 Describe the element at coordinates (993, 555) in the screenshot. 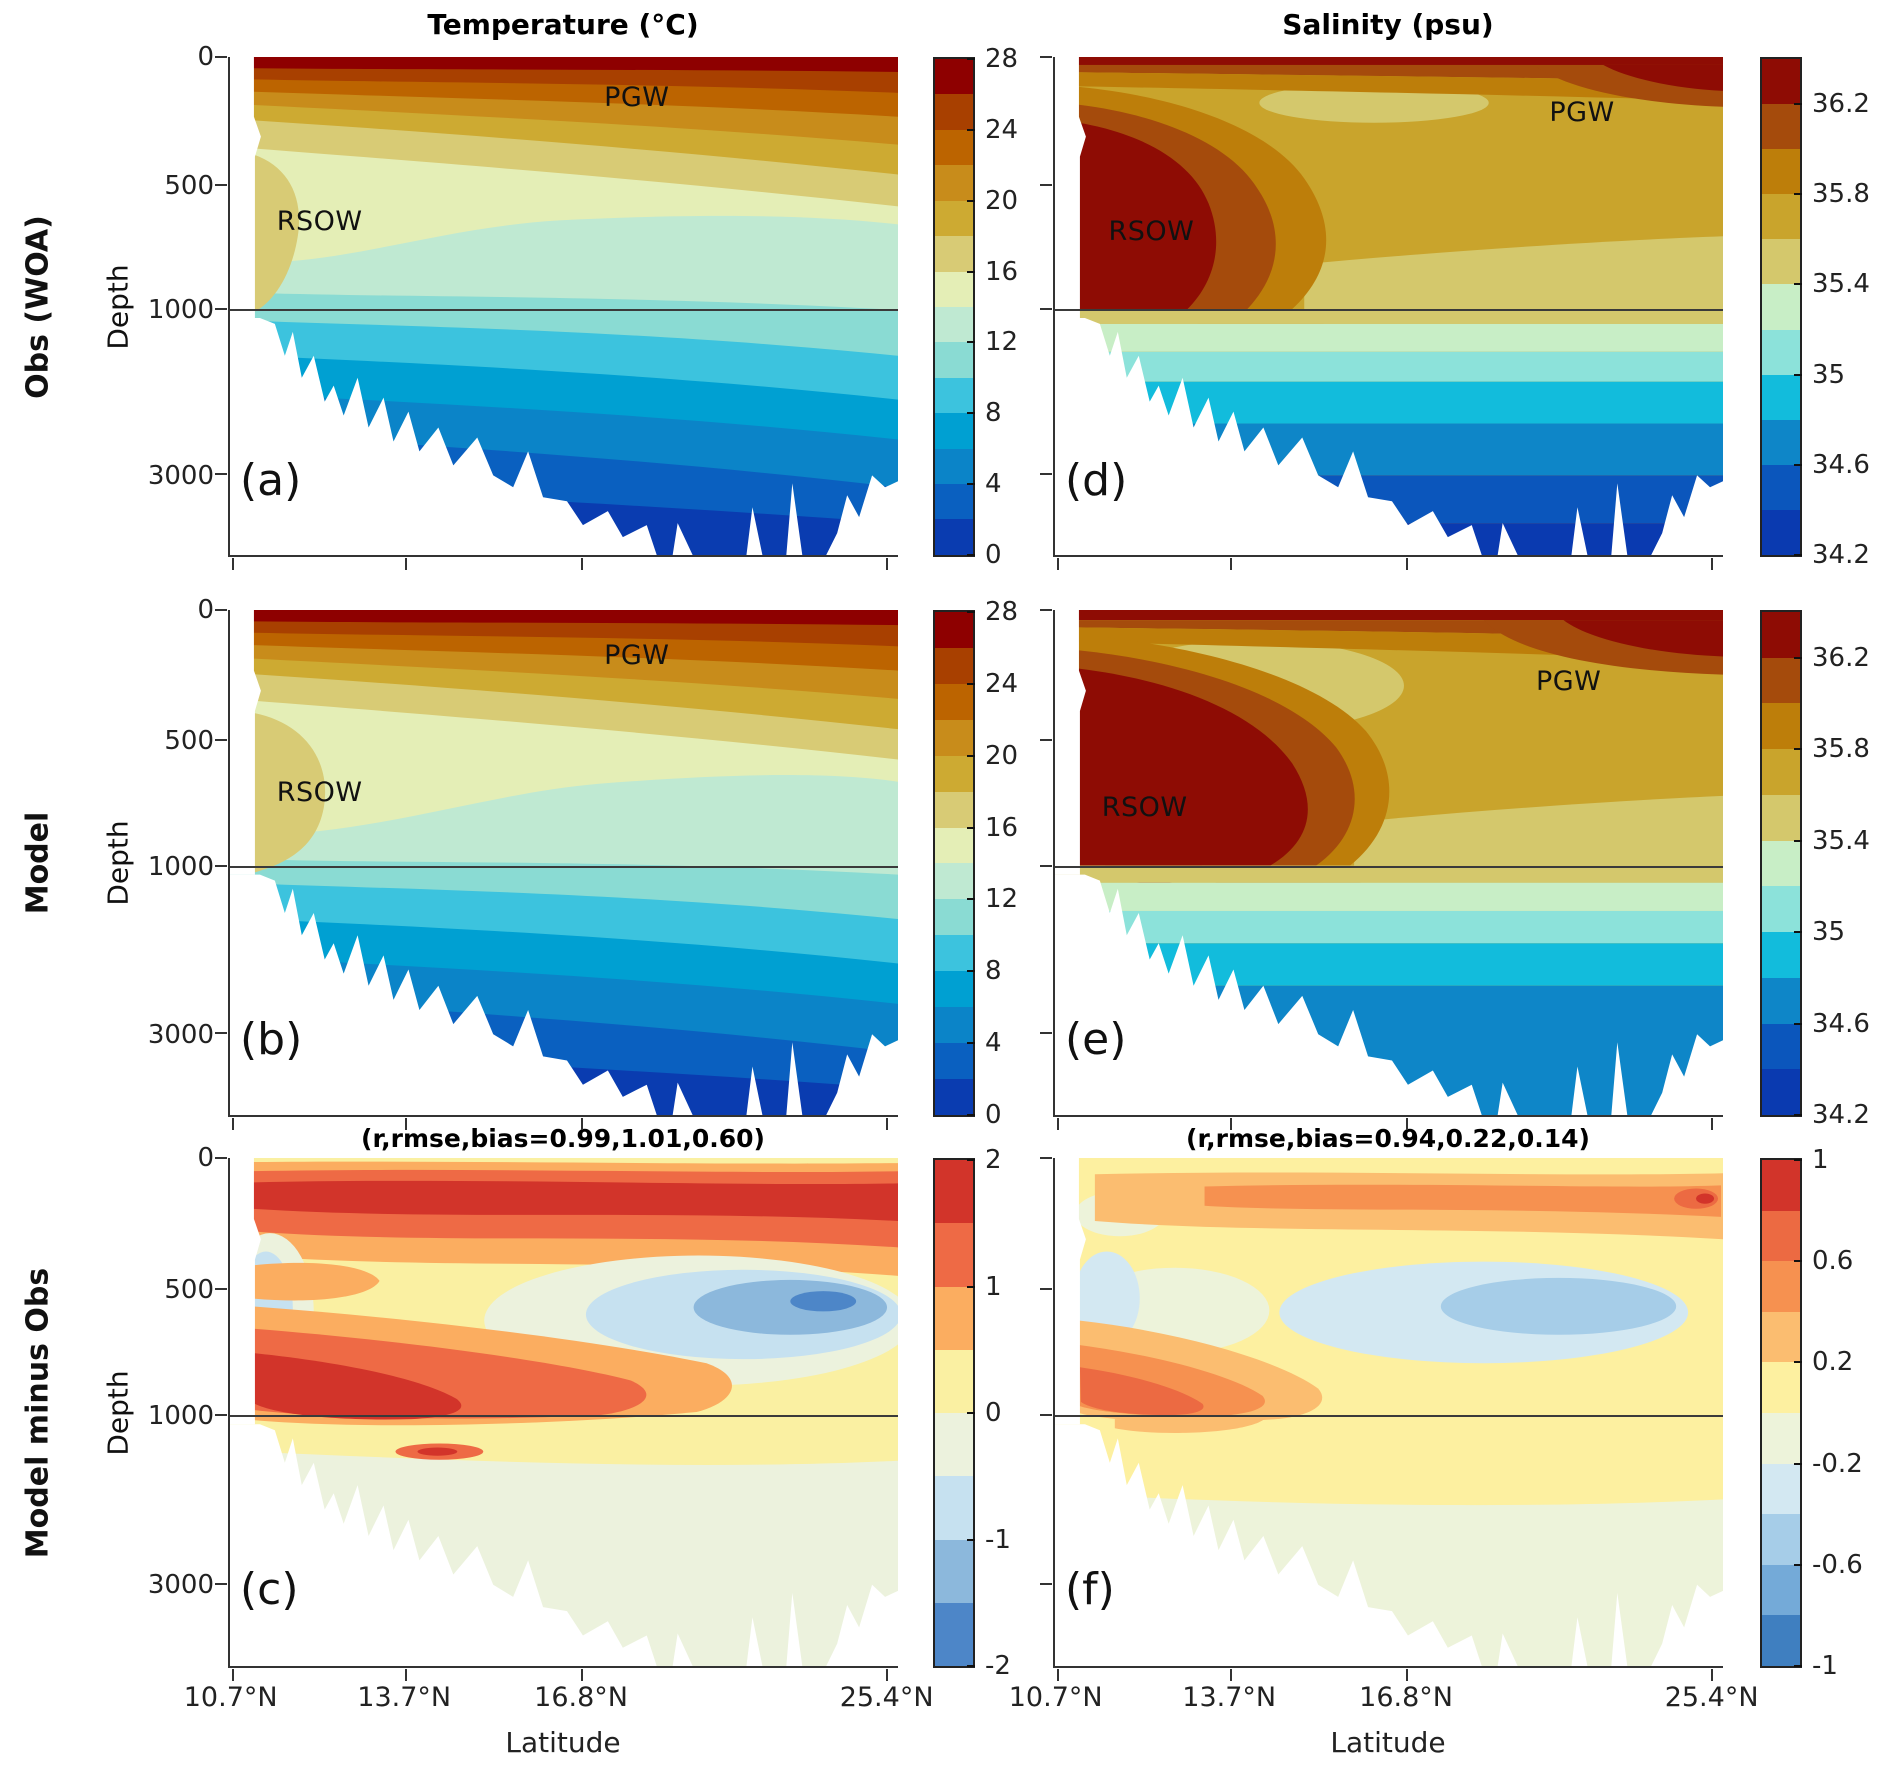

I see `colorbar-tick-label: 0` at that location.